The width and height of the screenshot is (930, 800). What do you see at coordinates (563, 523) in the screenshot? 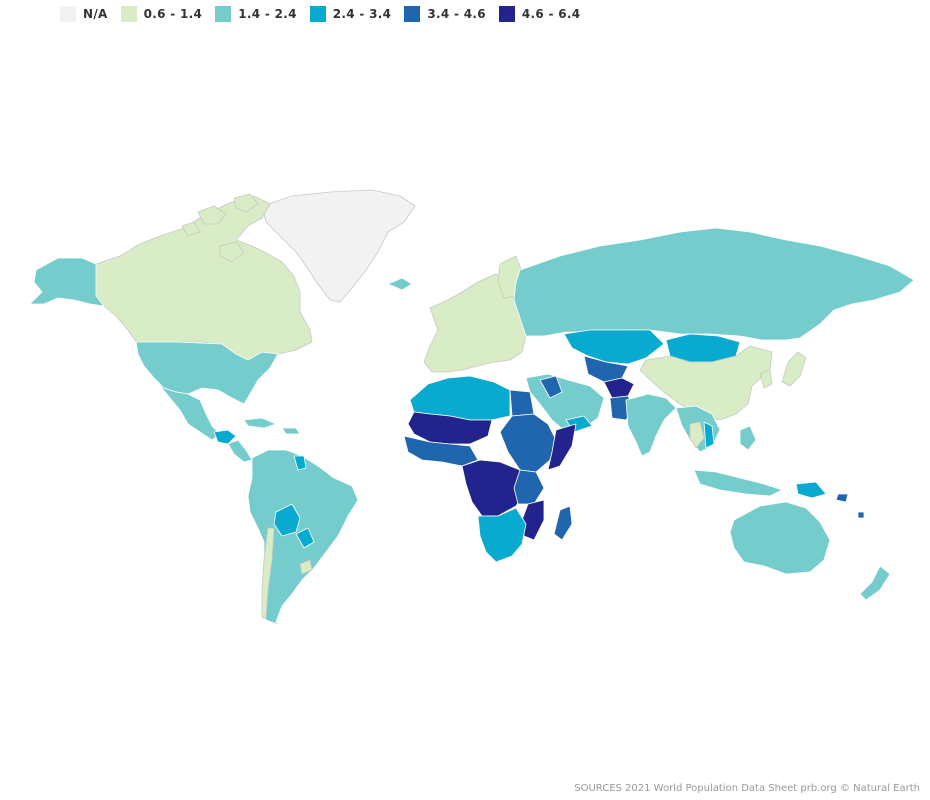
I see `region-madagascar` at bounding box center [563, 523].